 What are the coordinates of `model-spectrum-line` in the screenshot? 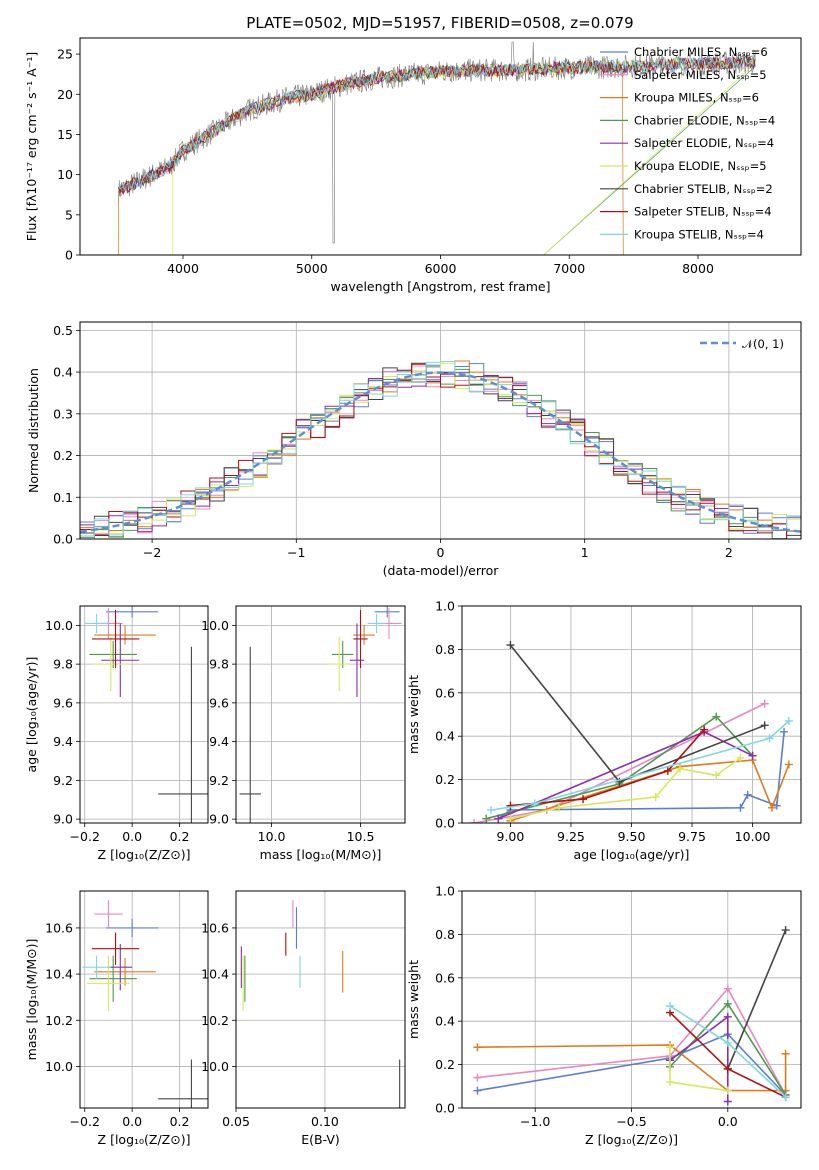 It's located at (437, 123).